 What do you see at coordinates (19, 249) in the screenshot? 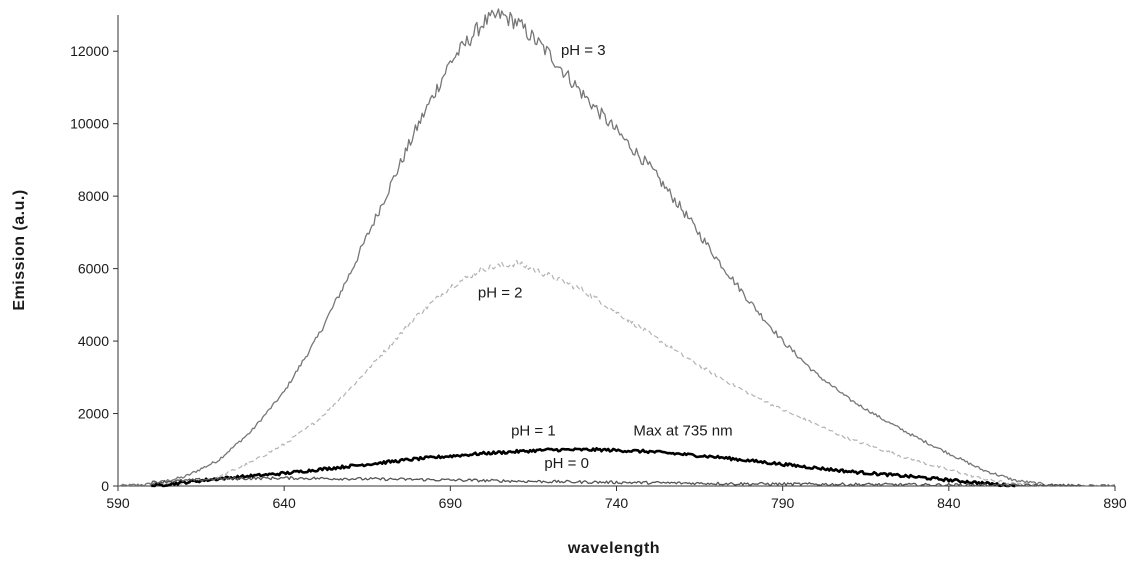
I see `y-axis-title: Emission (a.u.)` at bounding box center [19, 249].